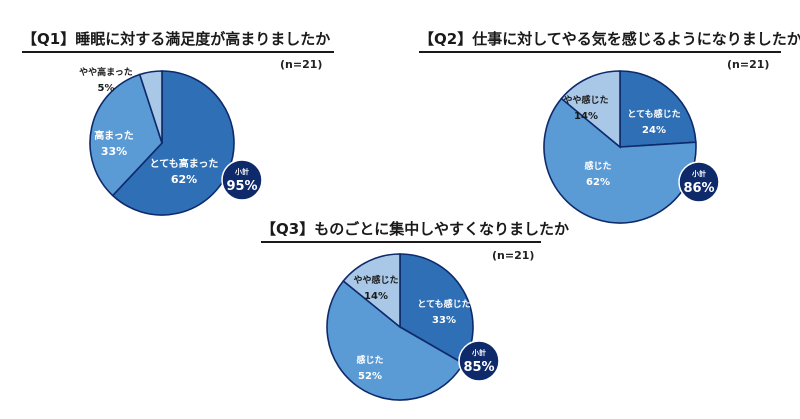 This screenshot has height=419, width=800. What do you see at coordinates (184, 163) in the screenshot?
I see `q1-slice-0-label: とても高まった` at bounding box center [184, 163].